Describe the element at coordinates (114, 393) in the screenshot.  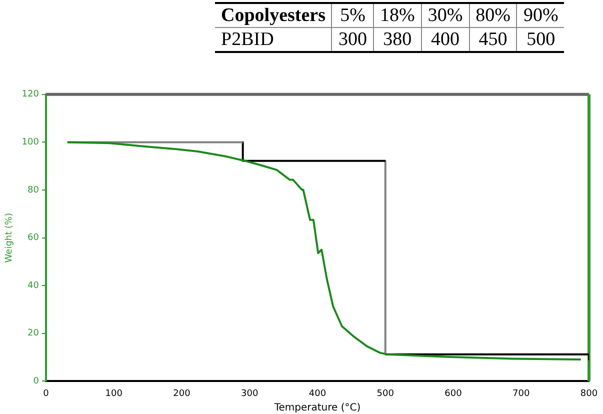
I see `x-tick-label: 100` at that location.